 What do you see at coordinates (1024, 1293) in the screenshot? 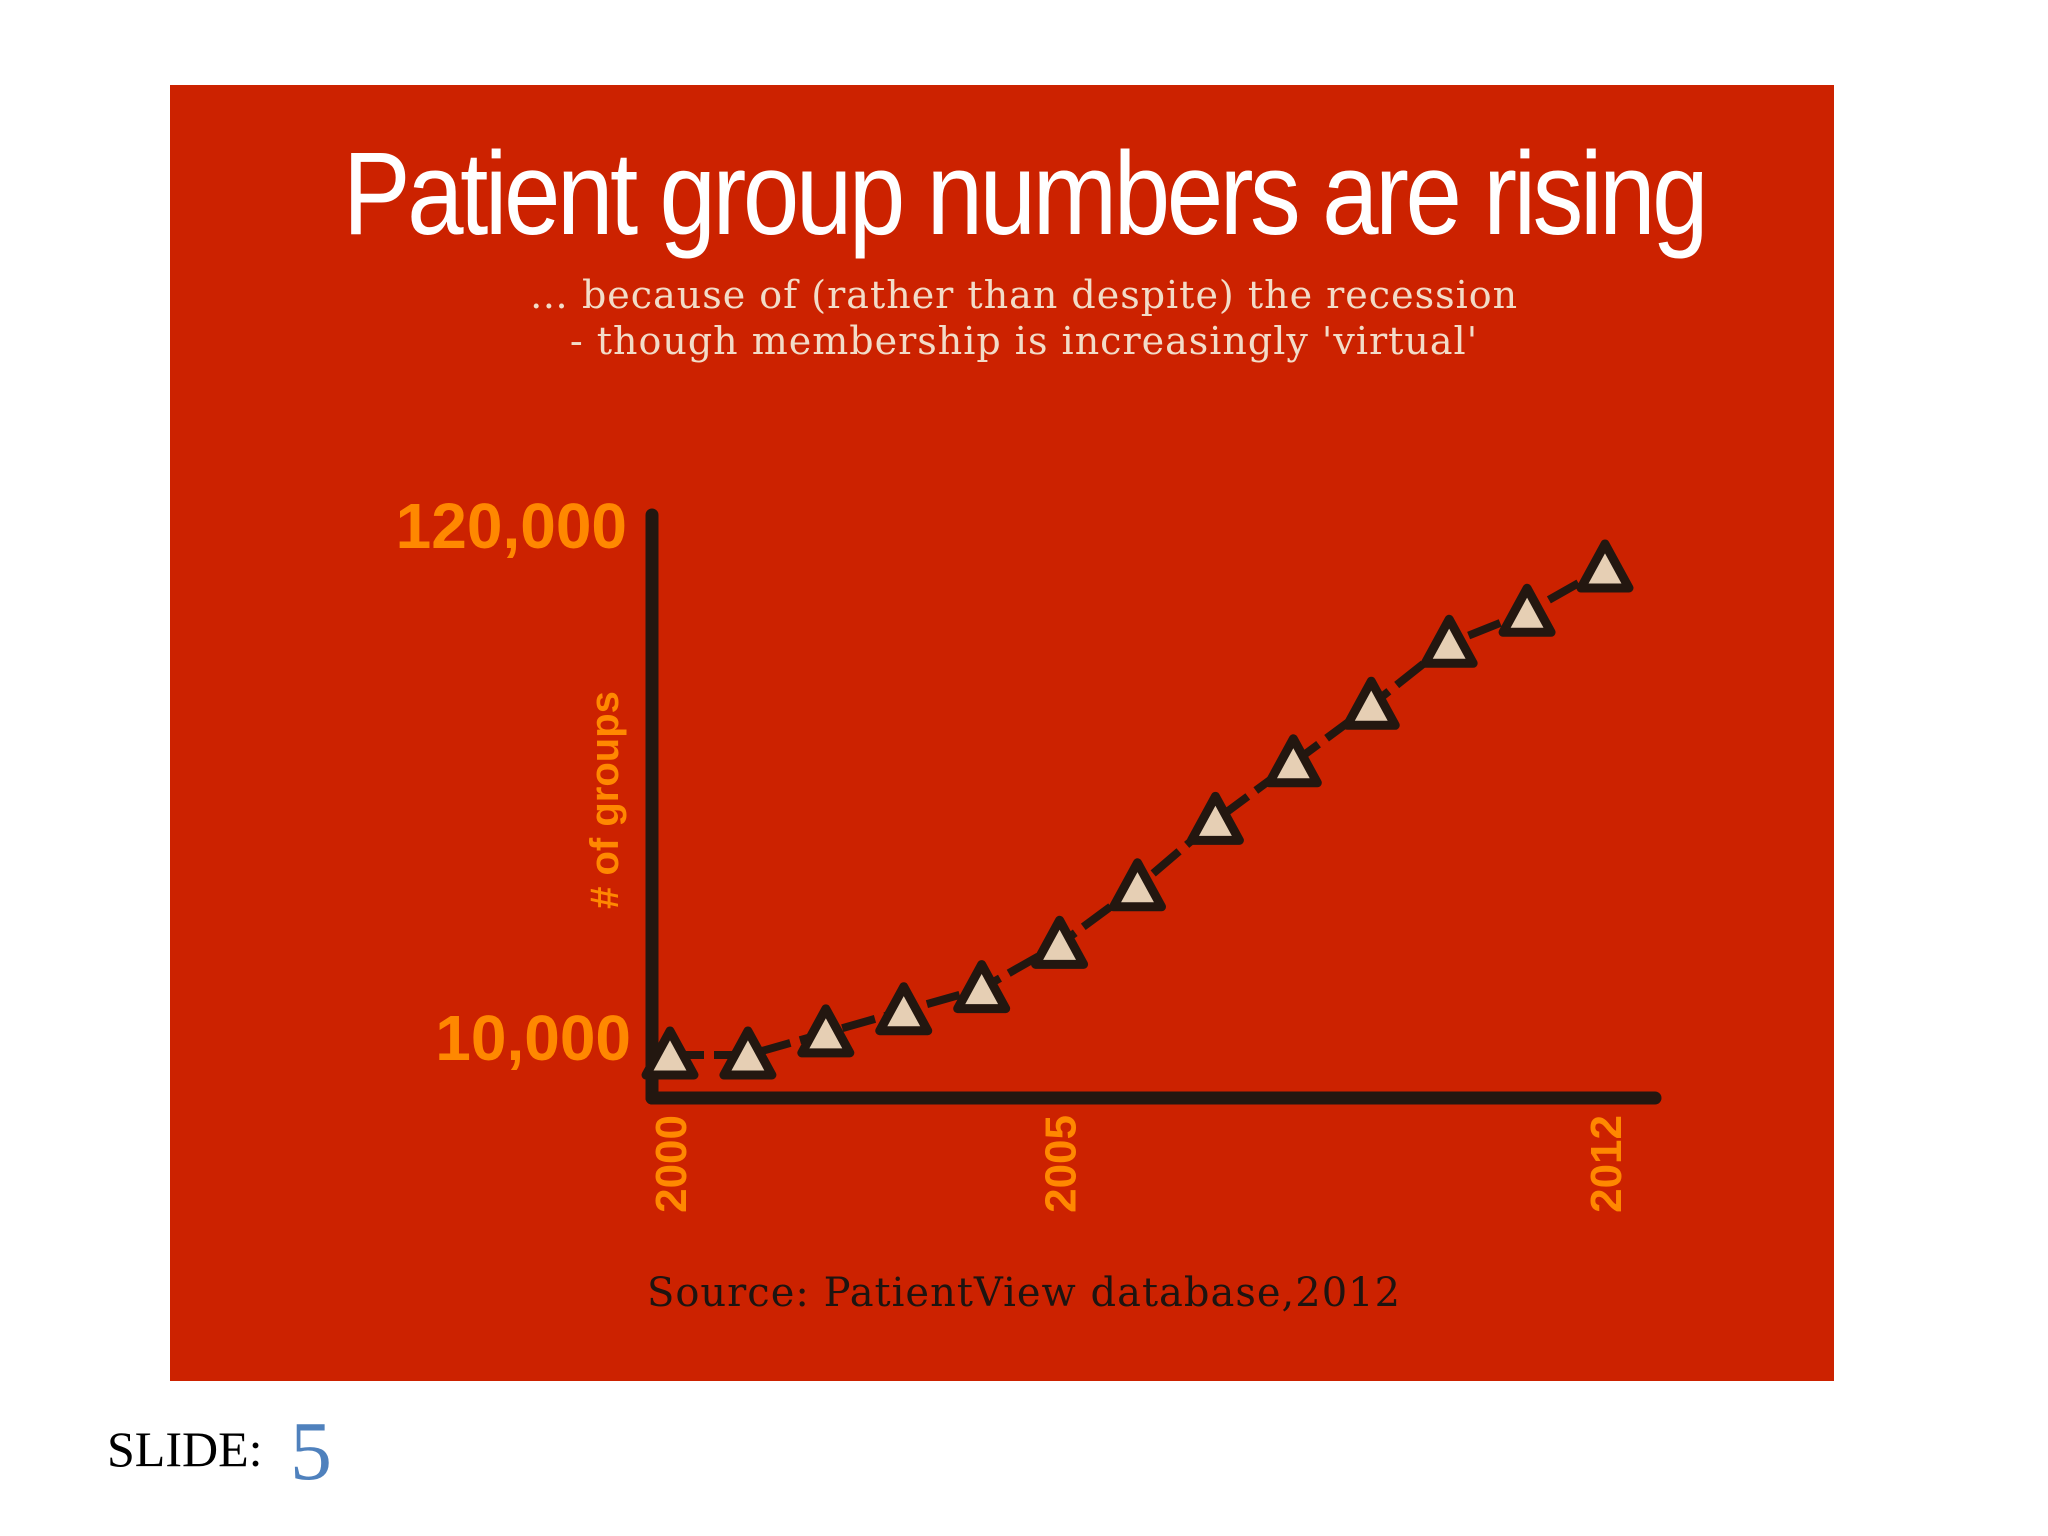
I see `source-note: Source: PatientView database,2012` at bounding box center [1024, 1293].